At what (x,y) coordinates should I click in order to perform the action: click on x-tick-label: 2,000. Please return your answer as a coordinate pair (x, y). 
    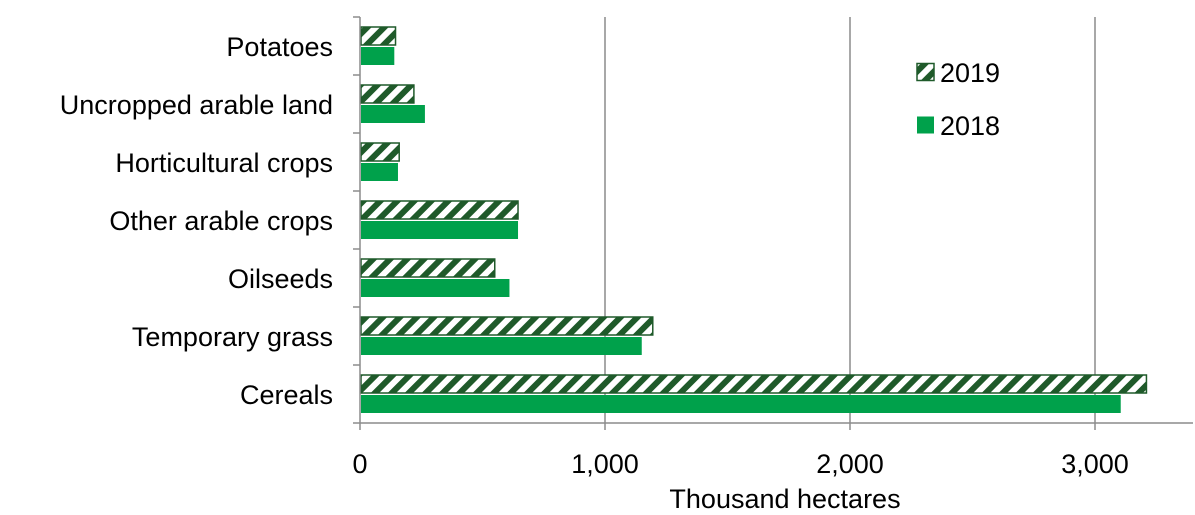
    Looking at the image, I should click on (850, 464).